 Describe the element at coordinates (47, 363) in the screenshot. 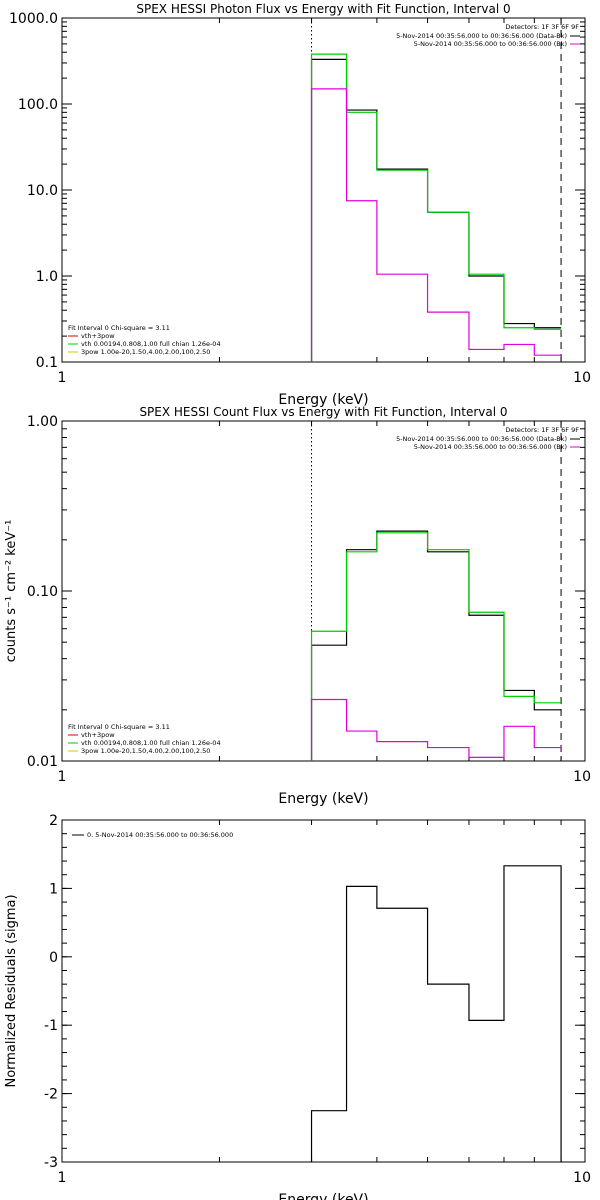

I see `y-tick-label: 0.1` at that location.